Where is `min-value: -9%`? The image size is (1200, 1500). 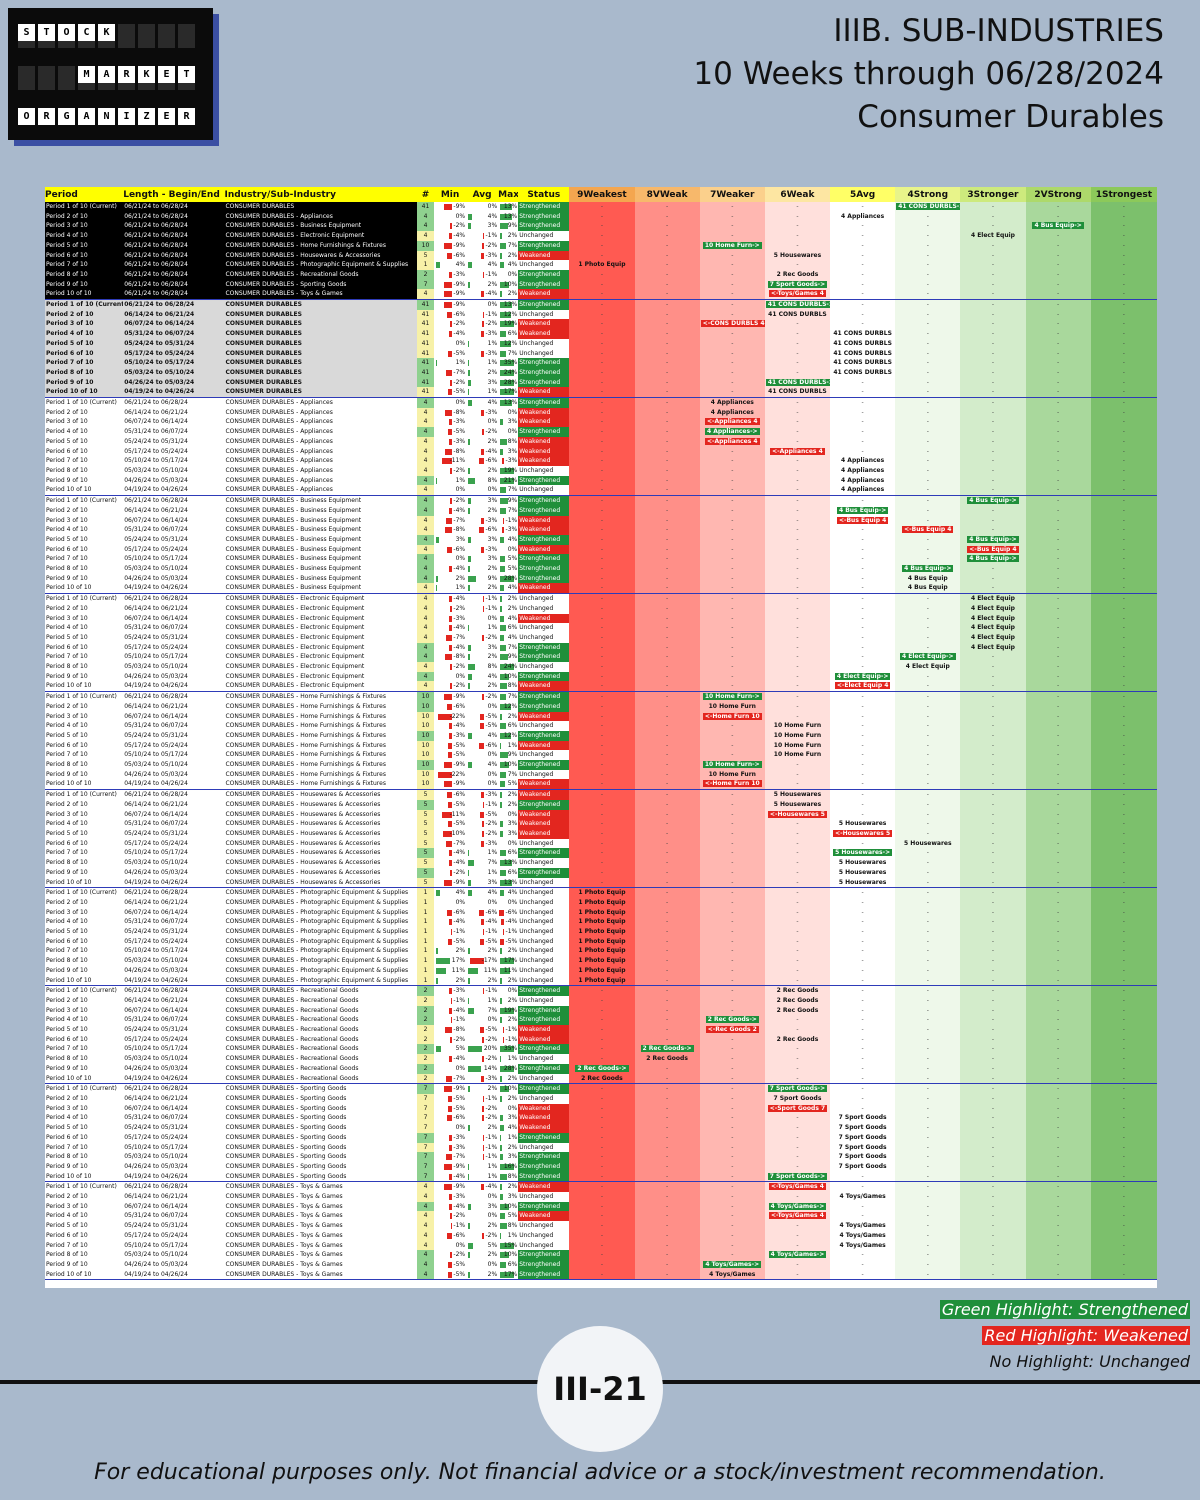
min-value: -9% is located at coordinates (459, 293).